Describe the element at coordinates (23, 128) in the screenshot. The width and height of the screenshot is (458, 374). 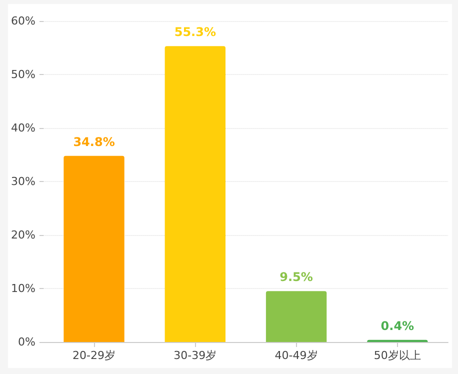
I see `y-tick-label: 40%` at that location.